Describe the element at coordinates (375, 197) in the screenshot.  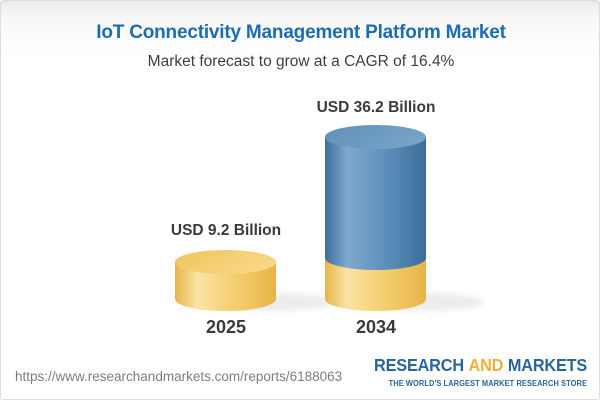
I see `bar-2034-top-segment` at that location.